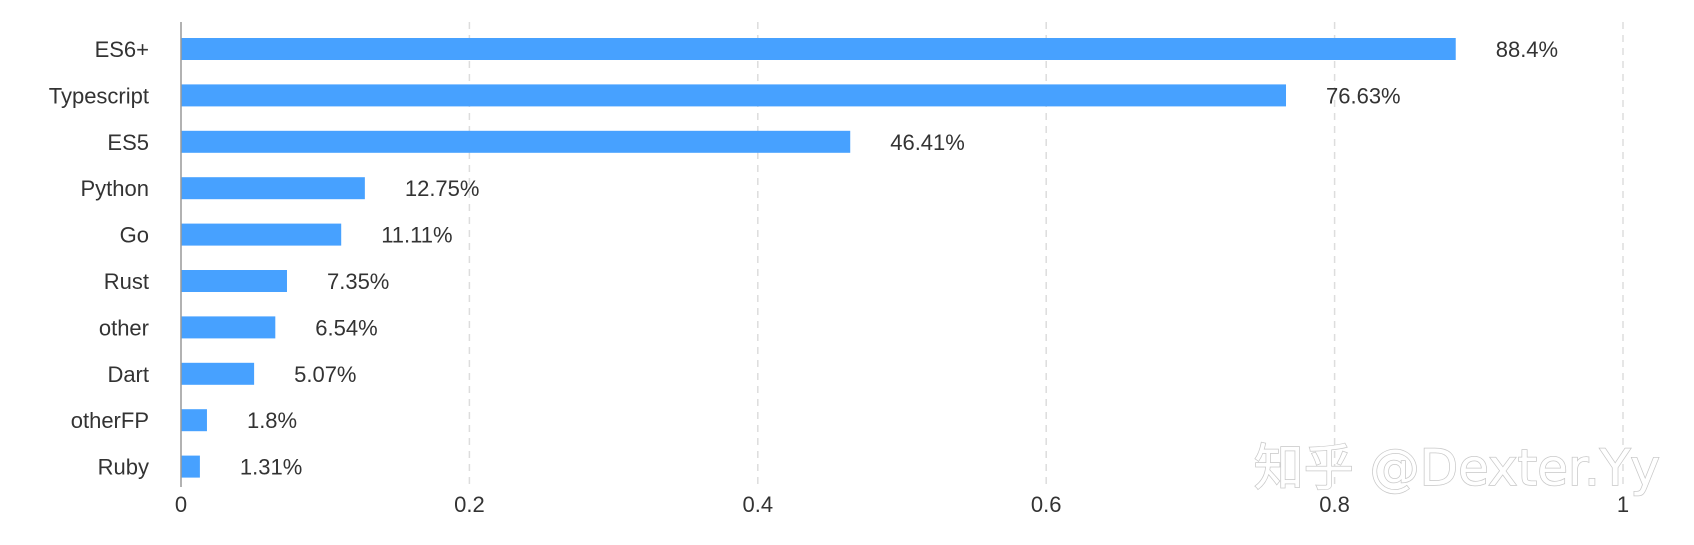  What do you see at coordinates (1623, 504) in the screenshot?
I see `x-tick-label: 1` at bounding box center [1623, 504].